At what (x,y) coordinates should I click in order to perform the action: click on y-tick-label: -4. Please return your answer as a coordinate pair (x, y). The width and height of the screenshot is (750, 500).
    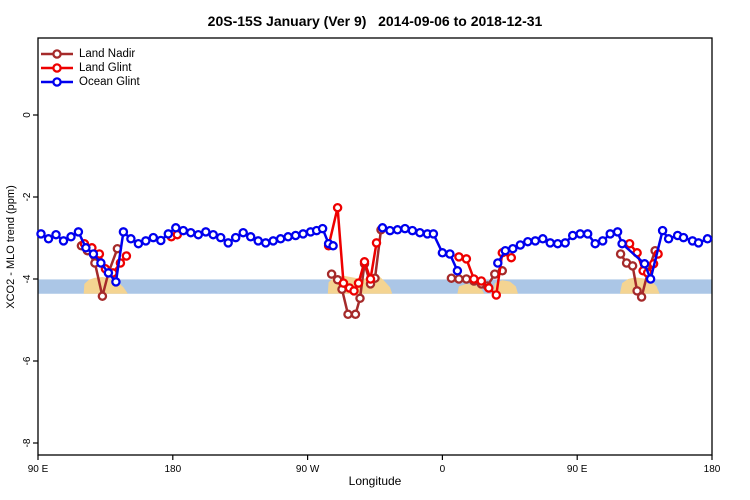
    Looking at the image, I should click on (27, 278).